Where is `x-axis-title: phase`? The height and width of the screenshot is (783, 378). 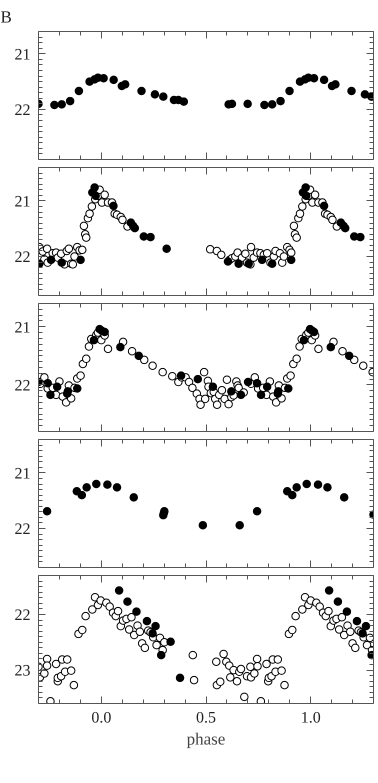 x-axis-title: phase is located at coordinates (206, 739).